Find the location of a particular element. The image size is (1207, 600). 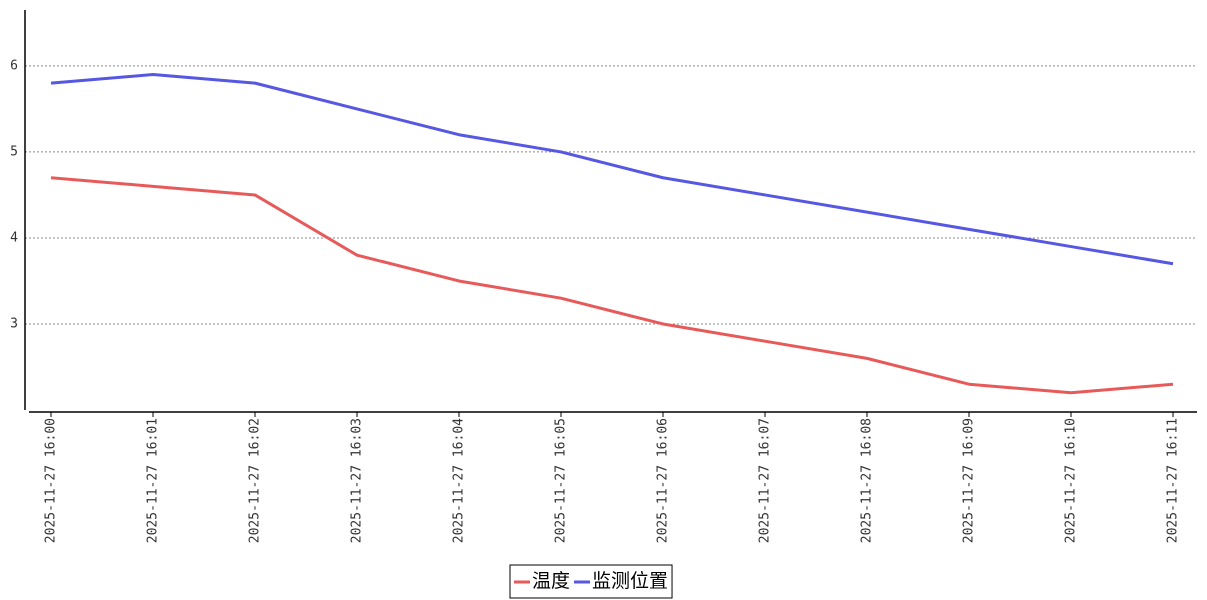

legend-box is located at coordinates (591, 581).